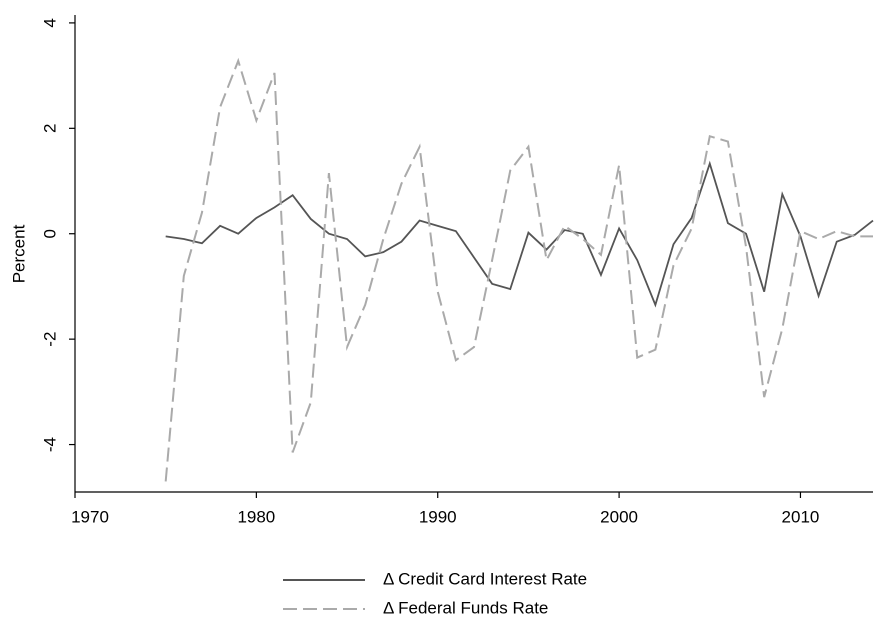 The height and width of the screenshot is (626, 880). Describe the element at coordinates (49, 233) in the screenshot. I see `y-tick-label: 0` at that location.